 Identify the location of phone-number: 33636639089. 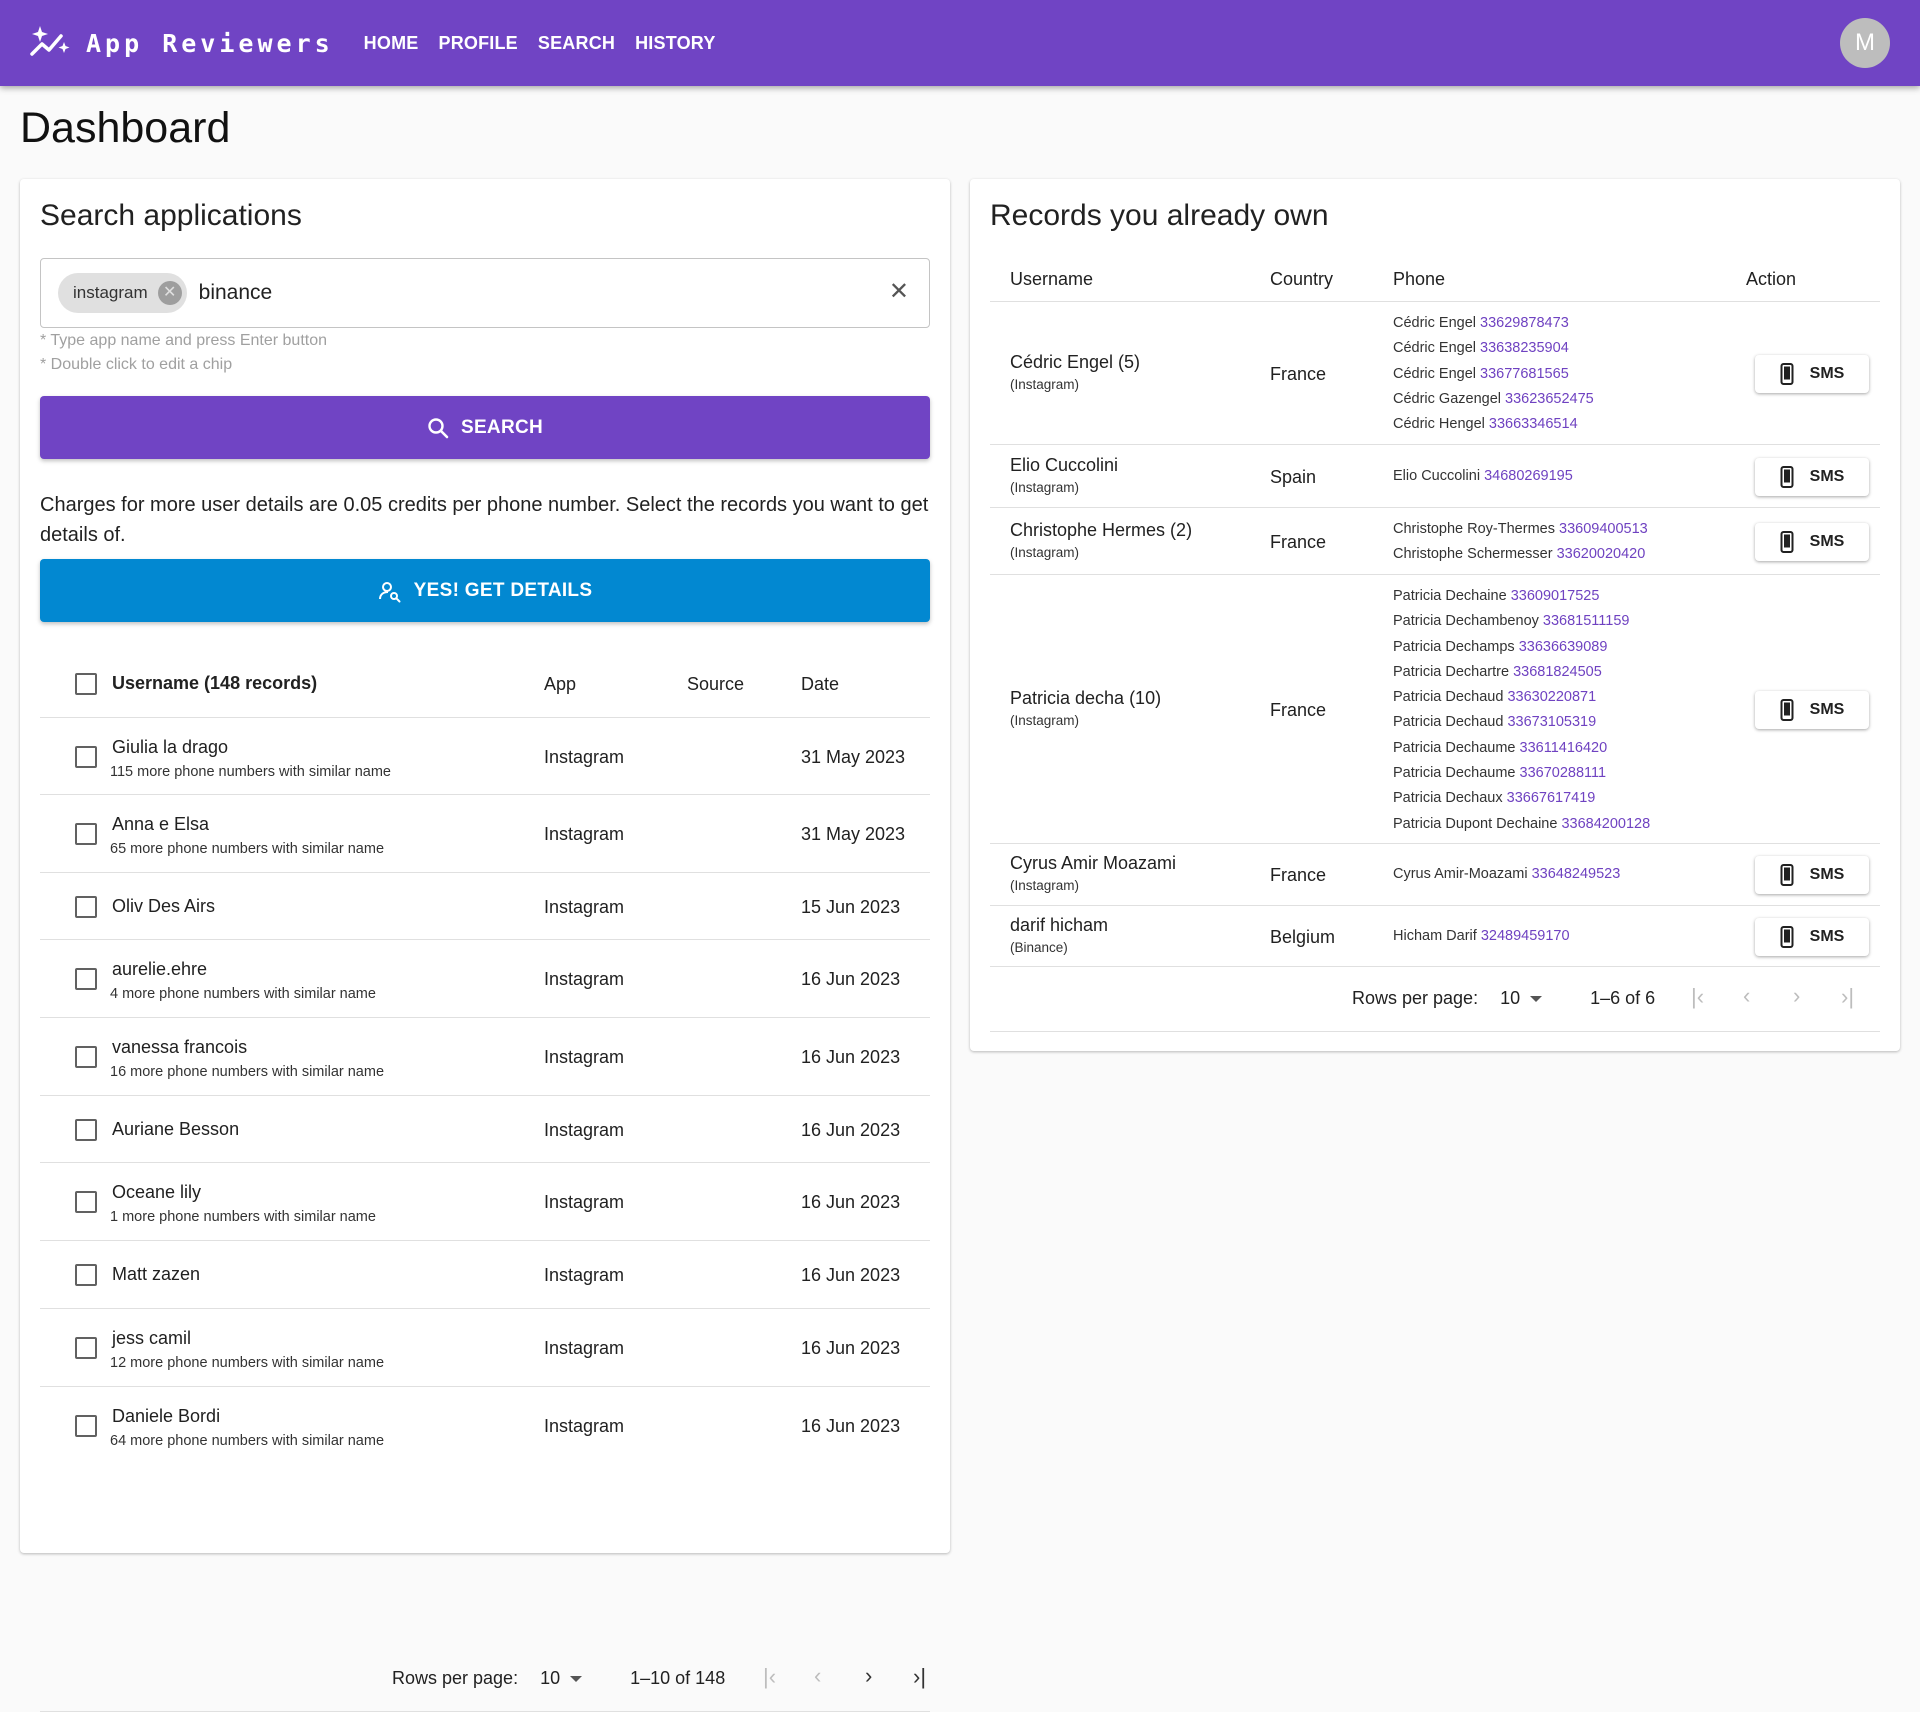
(1563, 646).